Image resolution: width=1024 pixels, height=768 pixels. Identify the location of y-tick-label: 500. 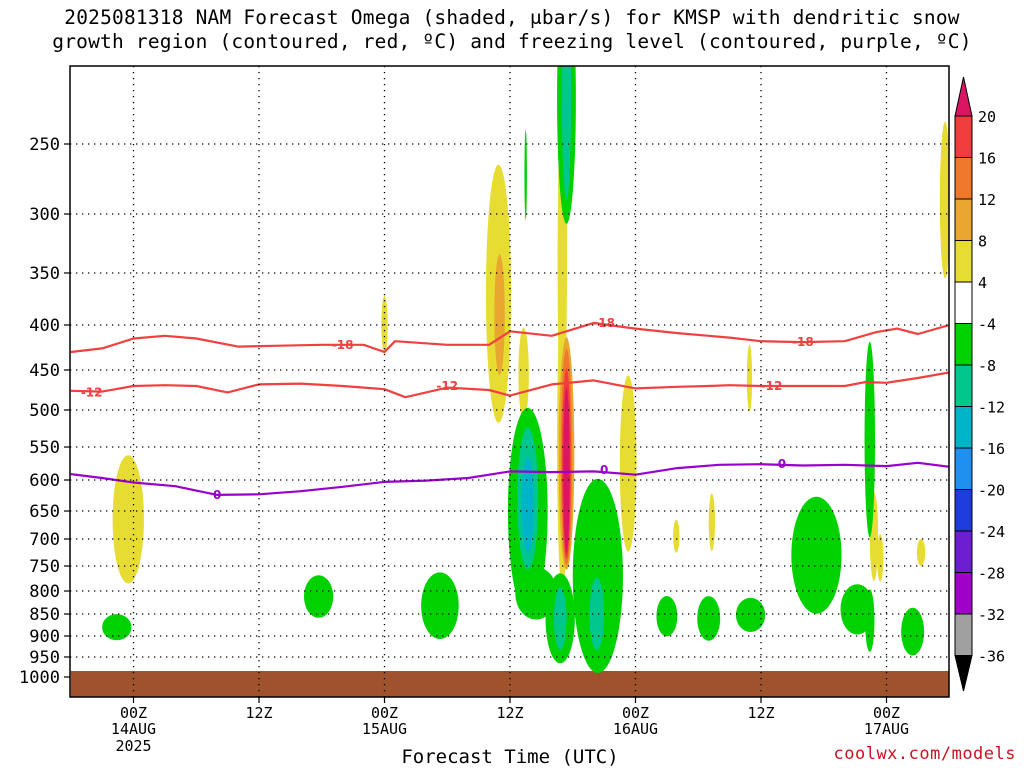
(44, 411).